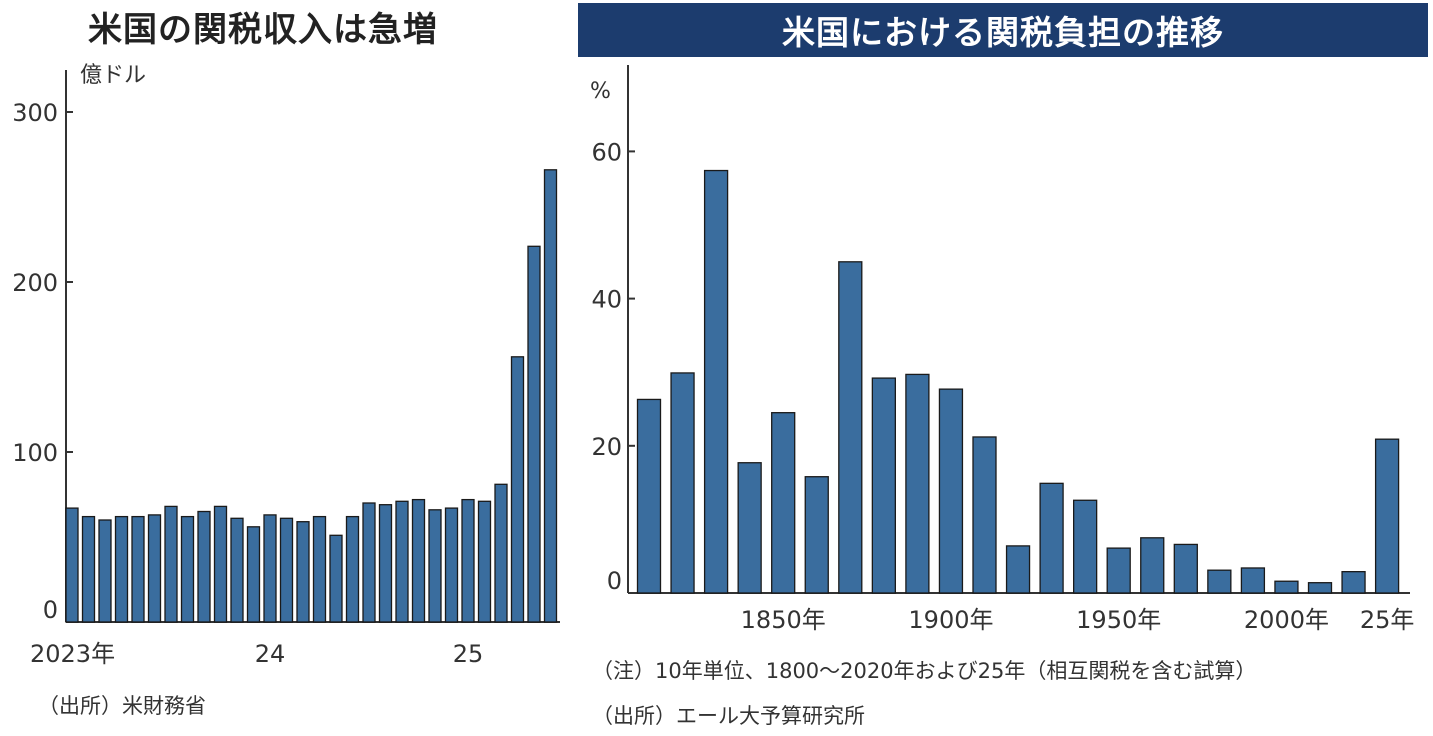 This screenshot has height=736, width=1433. What do you see at coordinates (1118, 620) in the screenshot?
I see `x-tick-label: 1950年` at bounding box center [1118, 620].